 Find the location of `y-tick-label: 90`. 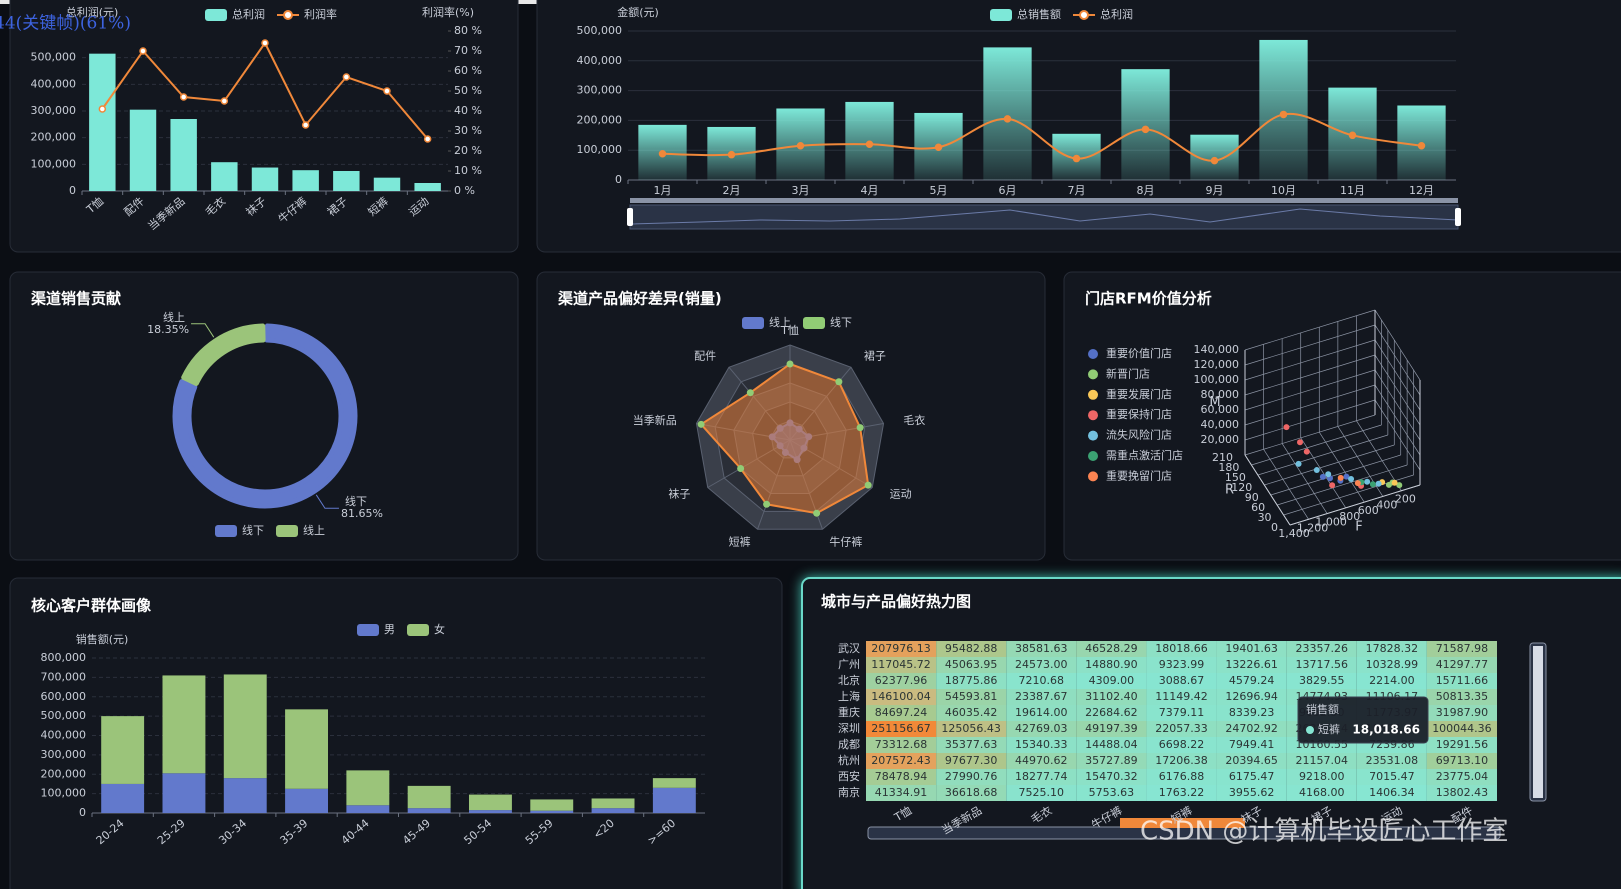

y-tick-label: 90 is located at coordinates (1252, 497).